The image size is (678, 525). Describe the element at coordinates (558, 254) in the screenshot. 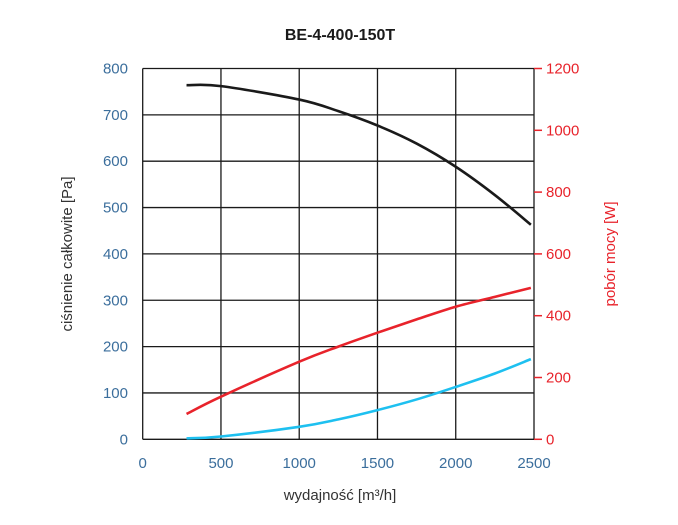

I see `y2-tick-label: 600` at that location.